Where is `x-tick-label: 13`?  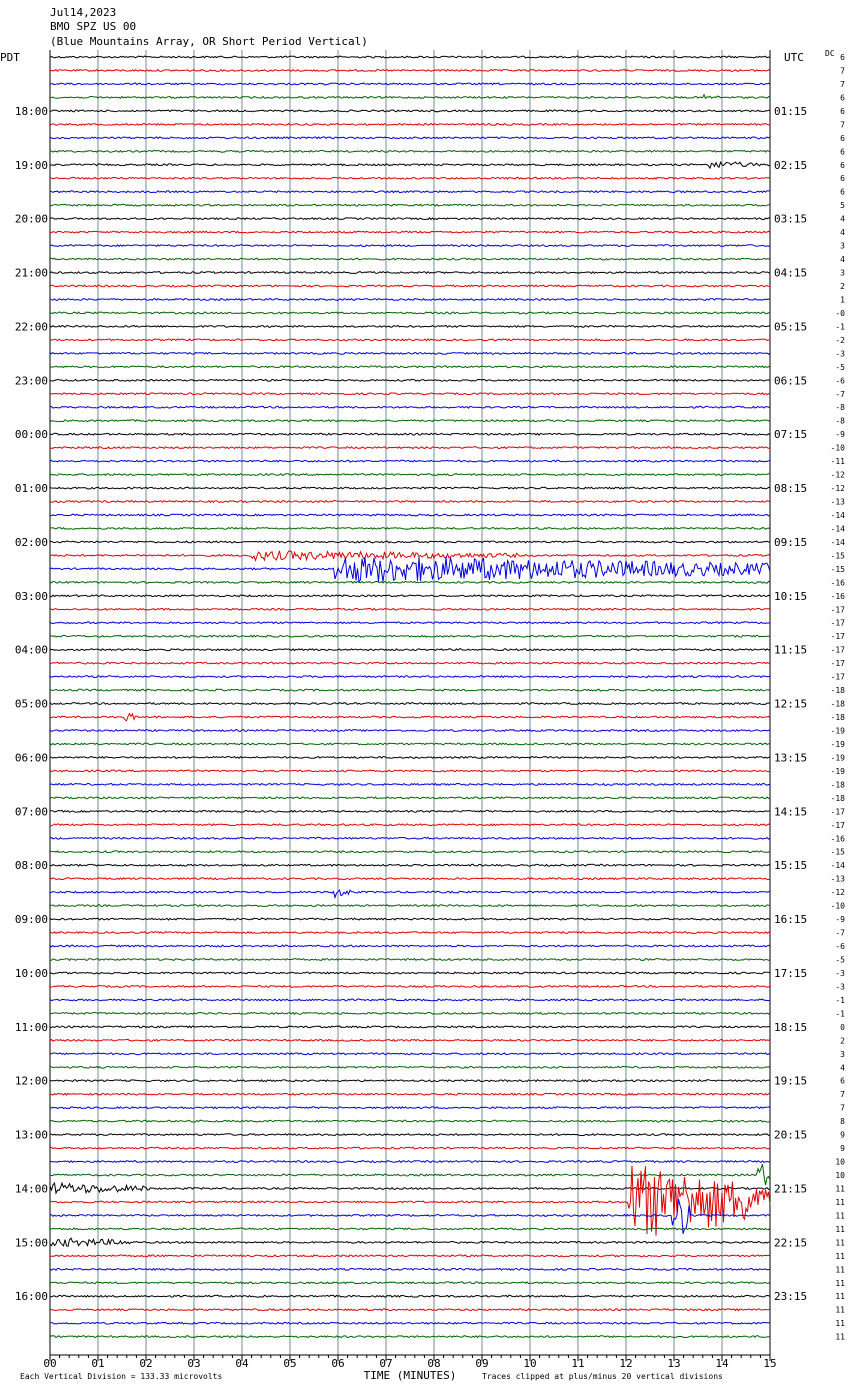
x-tick-label: 13 is located at coordinates (673, 1363).